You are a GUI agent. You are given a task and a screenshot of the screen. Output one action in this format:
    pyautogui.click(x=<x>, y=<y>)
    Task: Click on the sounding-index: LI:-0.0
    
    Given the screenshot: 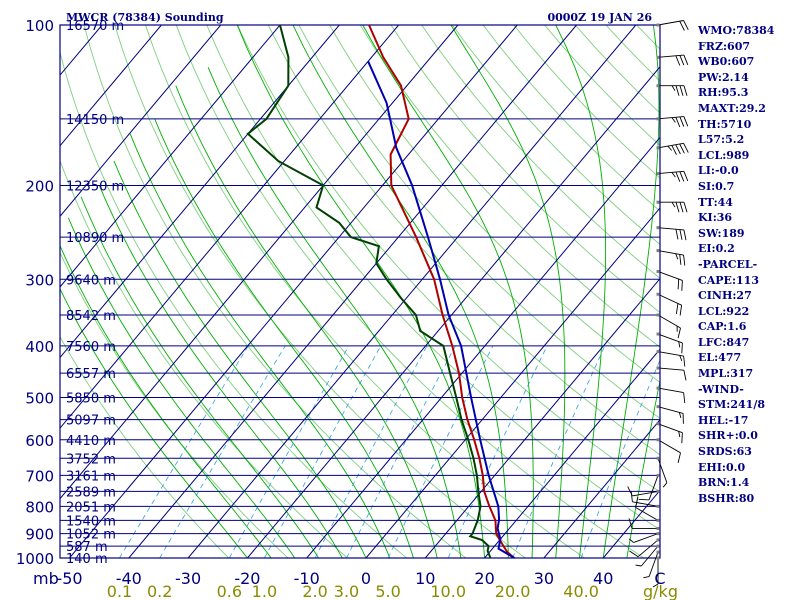 What is the action you would take?
    pyautogui.click(x=718, y=171)
    